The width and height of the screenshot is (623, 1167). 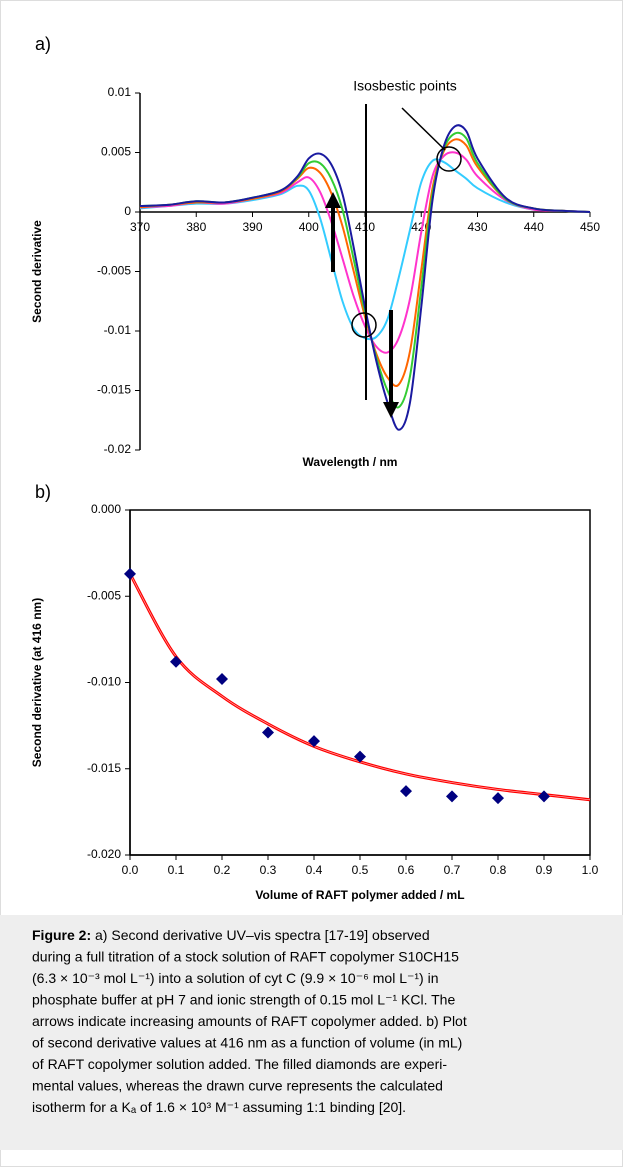 I want to click on x-tick-label: 0.9, so click(x=544, y=870).